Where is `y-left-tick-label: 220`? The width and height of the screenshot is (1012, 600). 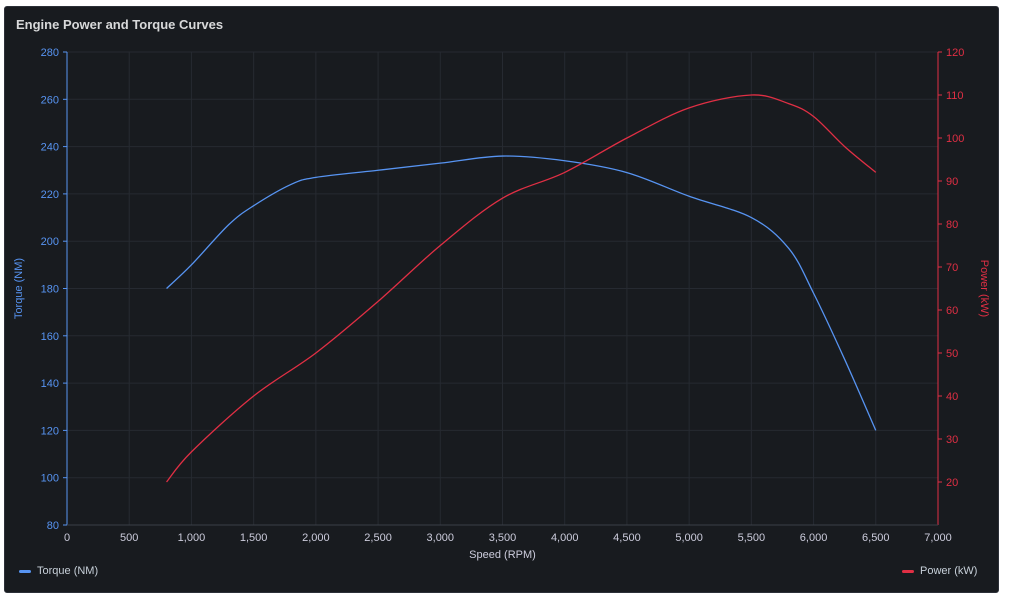
y-left-tick-label: 220 is located at coordinates (50, 195).